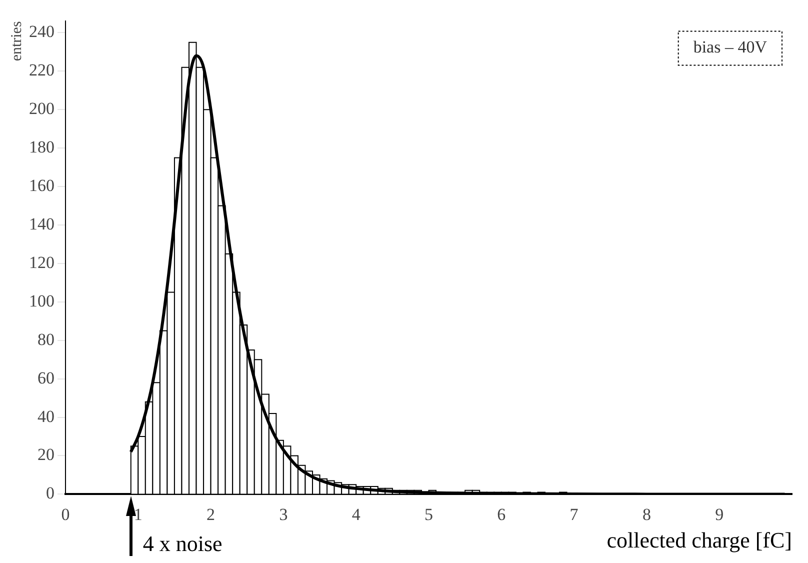 The height and width of the screenshot is (563, 808). Describe the element at coordinates (730, 47) in the screenshot. I see `annotation: bias – 40V` at that location.